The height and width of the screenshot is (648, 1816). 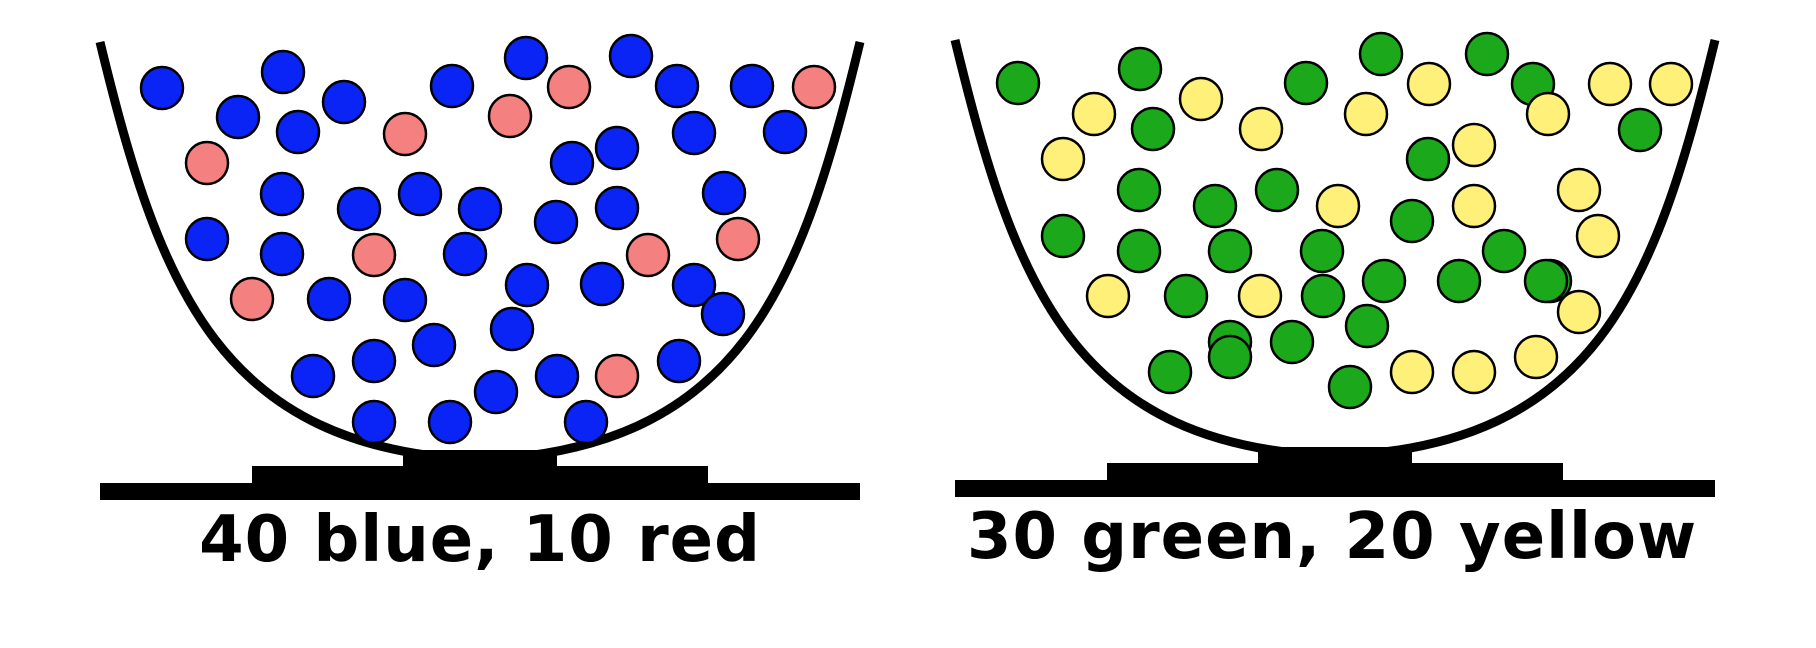 I want to click on left-bowl-caption: 40 blue, 10 red, so click(x=480, y=540).